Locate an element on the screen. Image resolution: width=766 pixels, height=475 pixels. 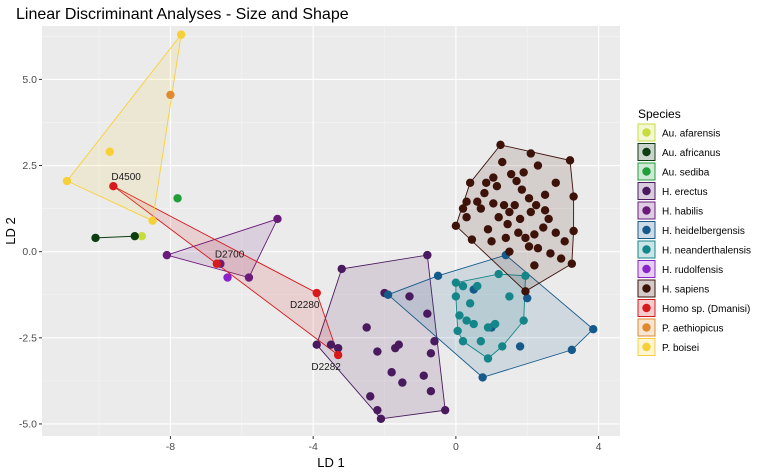
legend-label: H. rudolfensis is located at coordinates (692, 270).